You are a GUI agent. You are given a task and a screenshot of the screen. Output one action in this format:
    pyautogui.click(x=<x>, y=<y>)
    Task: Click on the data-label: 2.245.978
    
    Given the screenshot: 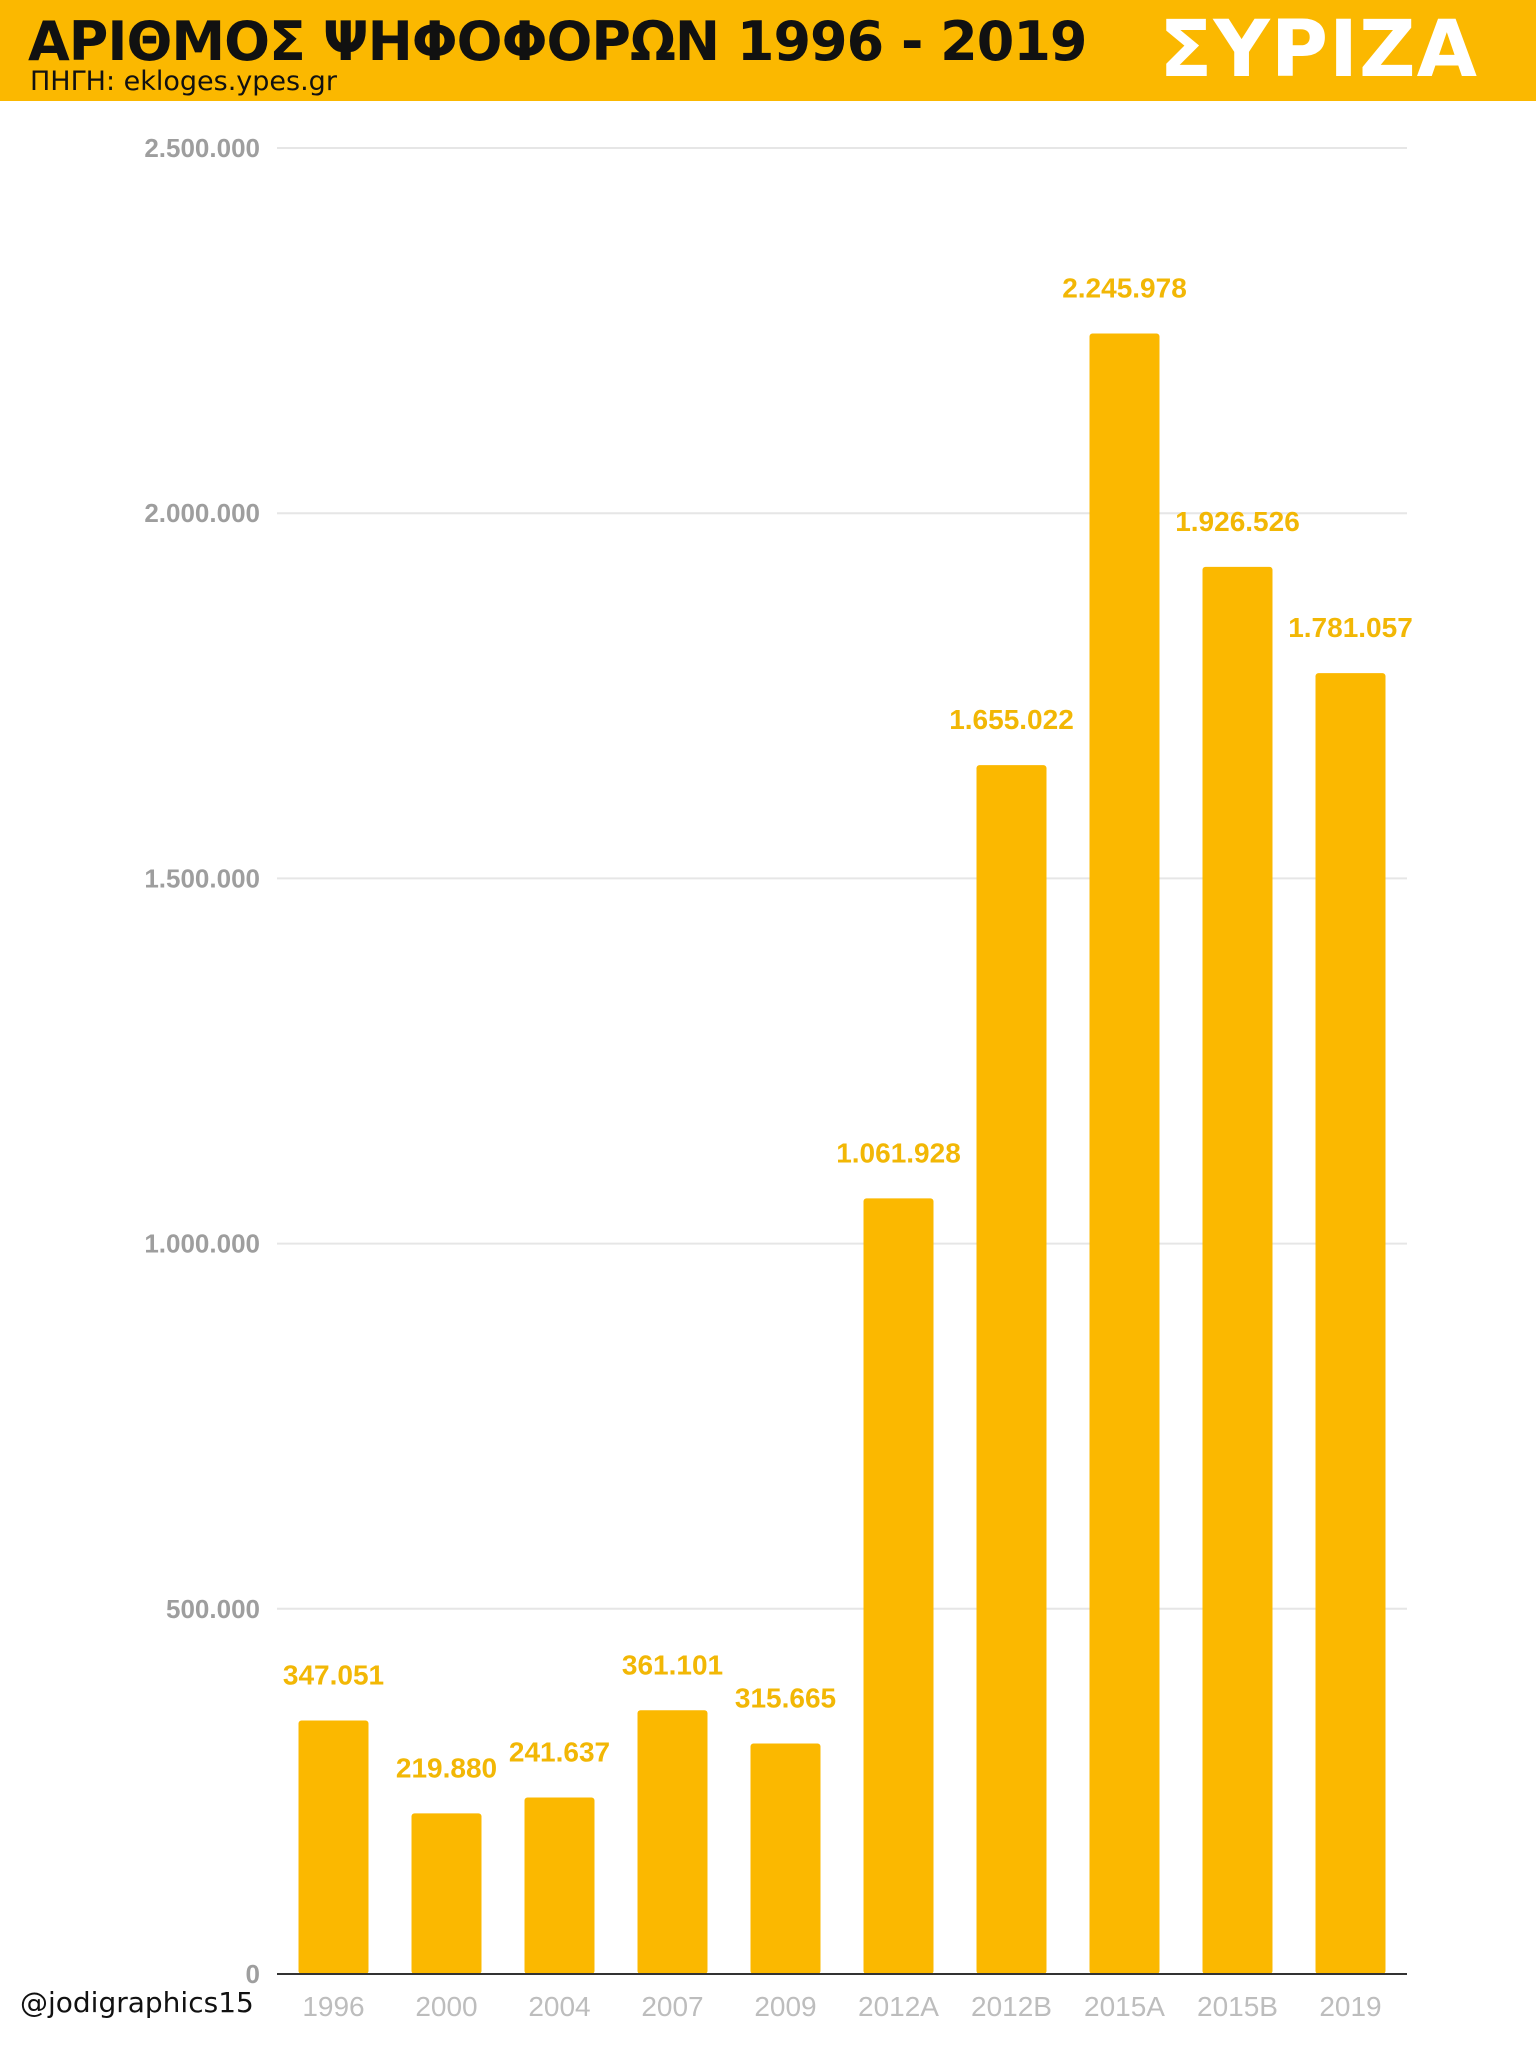 What is the action you would take?
    pyautogui.click(x=1124, y=288)
    